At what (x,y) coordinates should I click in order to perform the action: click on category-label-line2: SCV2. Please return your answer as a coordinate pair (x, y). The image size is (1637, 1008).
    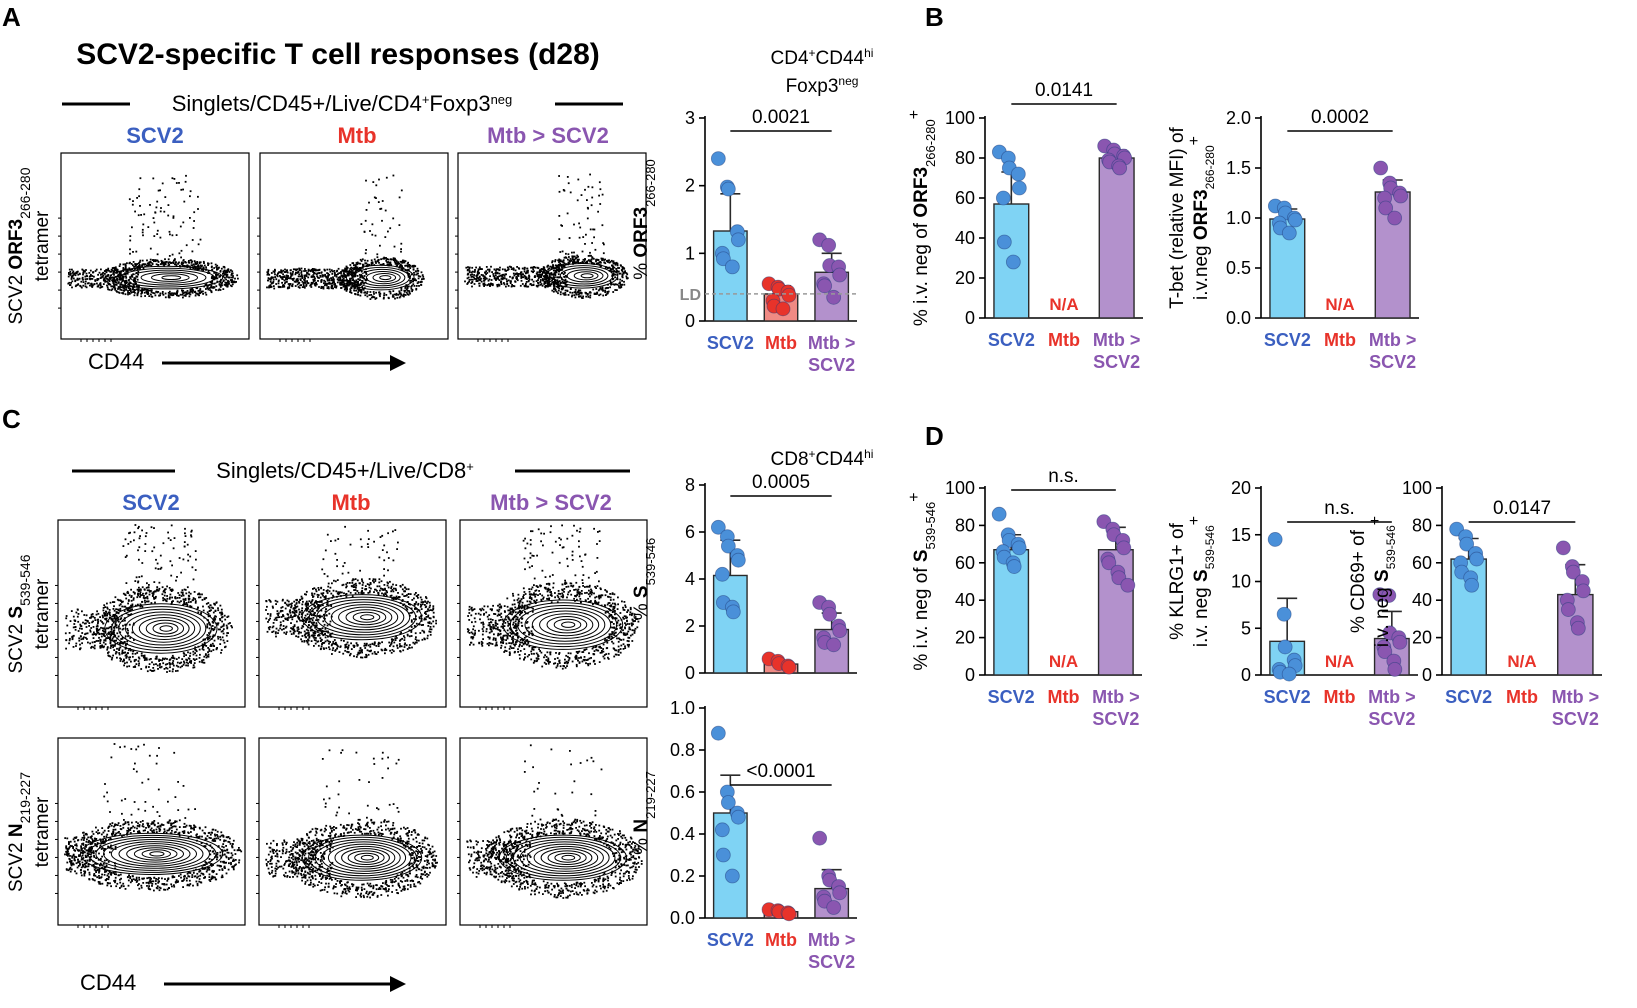
    Looking at the image, I should click on (1392, 362).